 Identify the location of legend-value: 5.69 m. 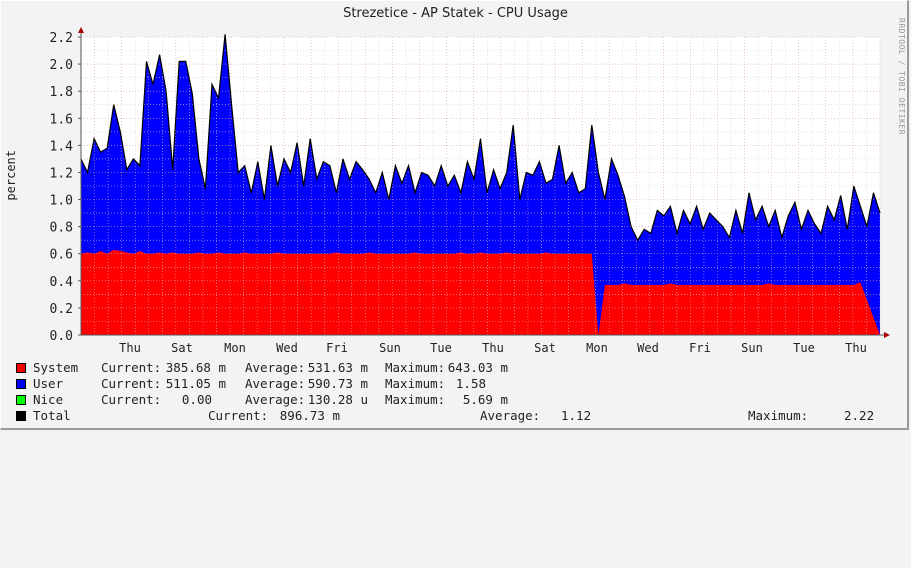
(485, 399).